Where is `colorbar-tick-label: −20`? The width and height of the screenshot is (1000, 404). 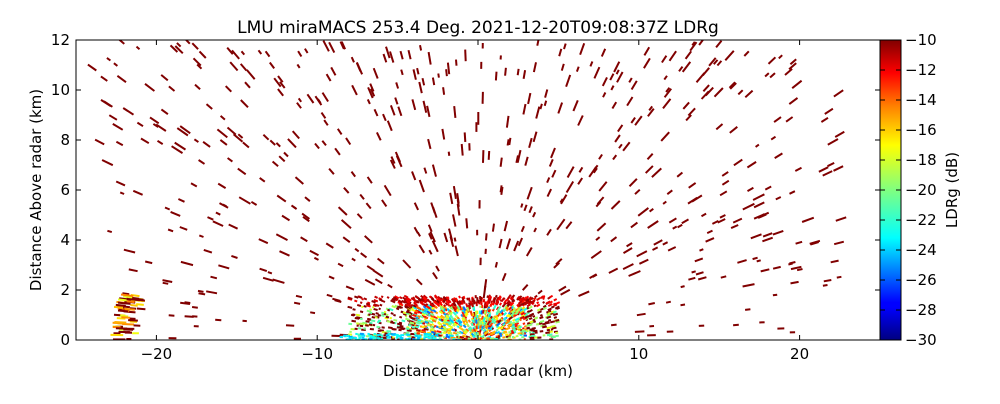
colorbar-tick-label: −20 is located at coordinates (921, 190).